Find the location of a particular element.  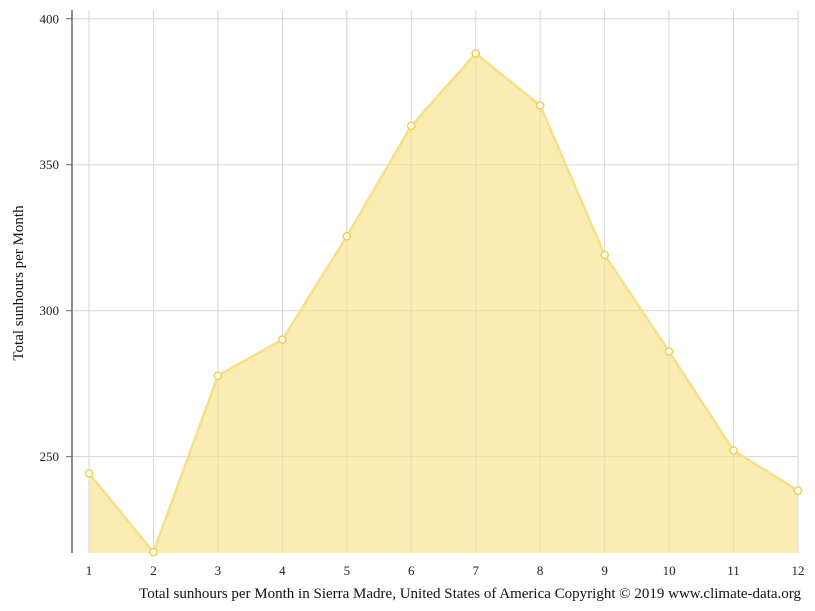

x-tick-label: 5 is located at coordinates (347, 570).